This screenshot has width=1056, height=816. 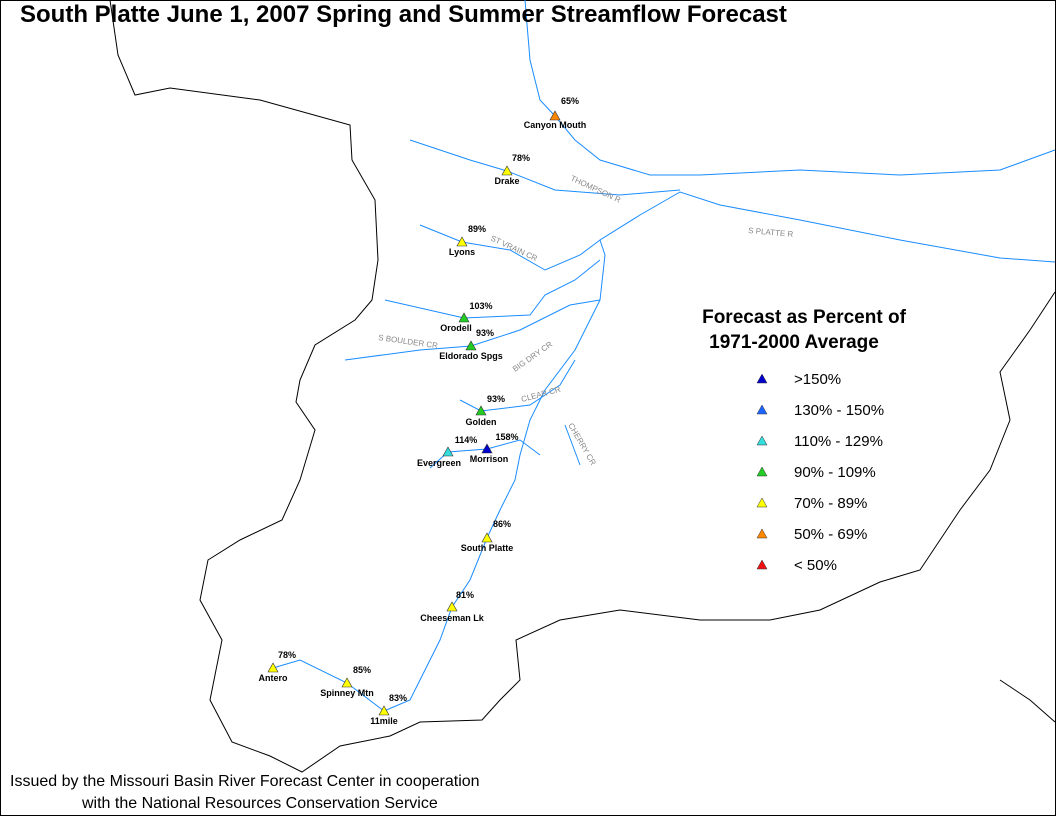 I want to click on station-percent: 89%, so click(x=477, y=229).